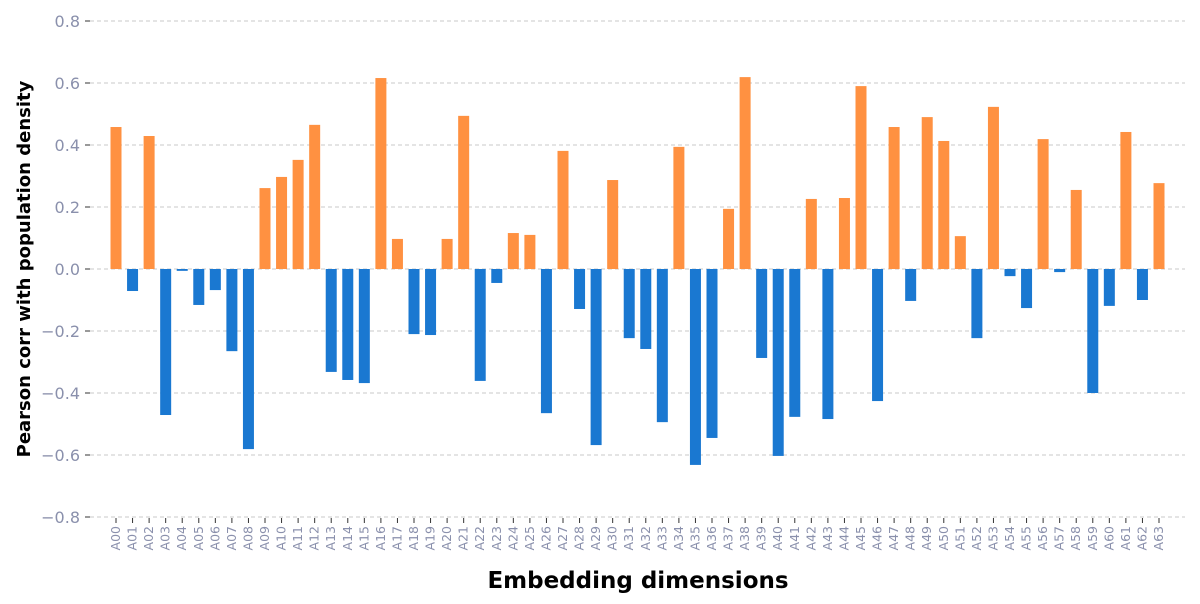 Image resolution: width=1200 pixels, height=604 pixels. Describe the element at coordinates (232, 310) in the screenshot. I see `bar-A07` at that location.